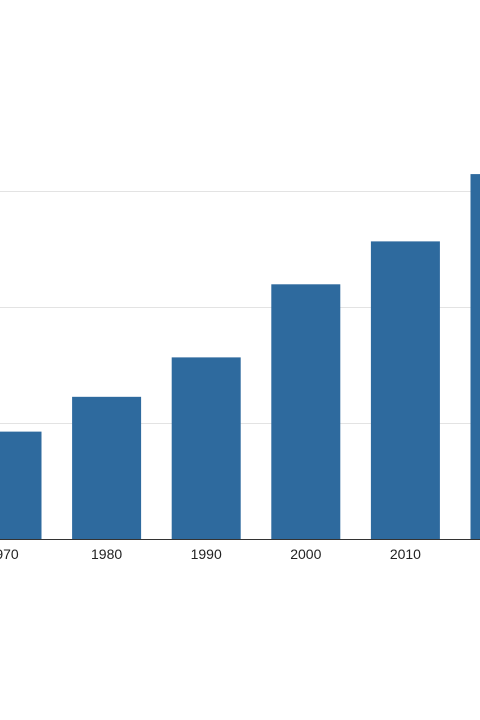 This screenshot has height=720, width=480. Describe the element at coordinates (21, 485) in the screenshot. I see `bar-1970` at that location.